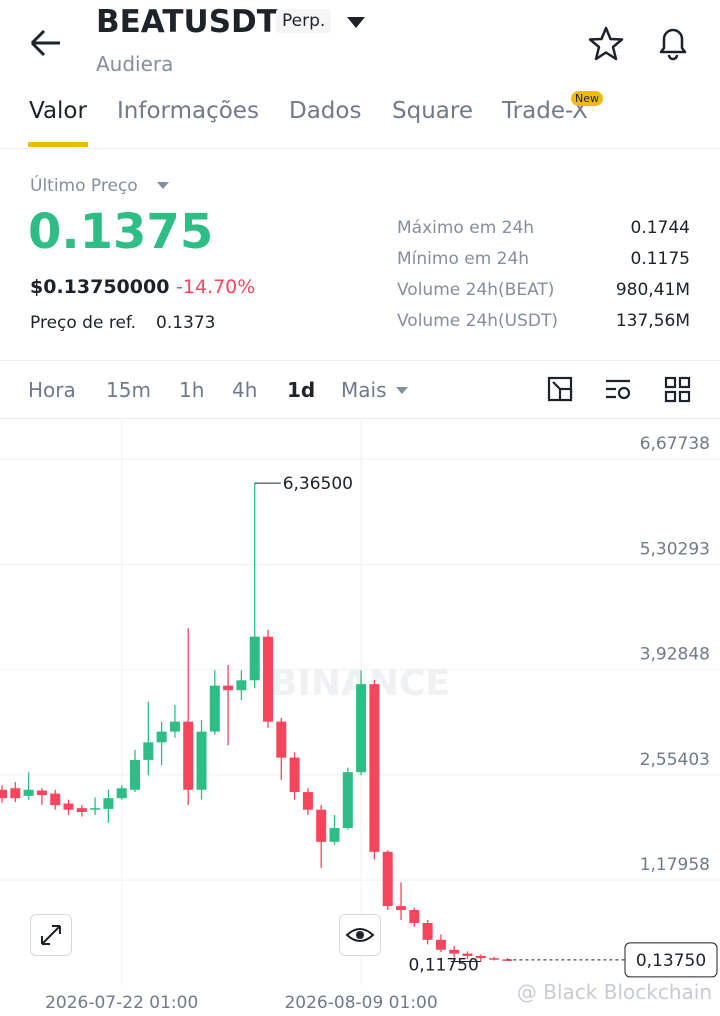 This screenshot has height=1016, width=720. I want to click on stat-value: 0.1175, so click(660, 259).